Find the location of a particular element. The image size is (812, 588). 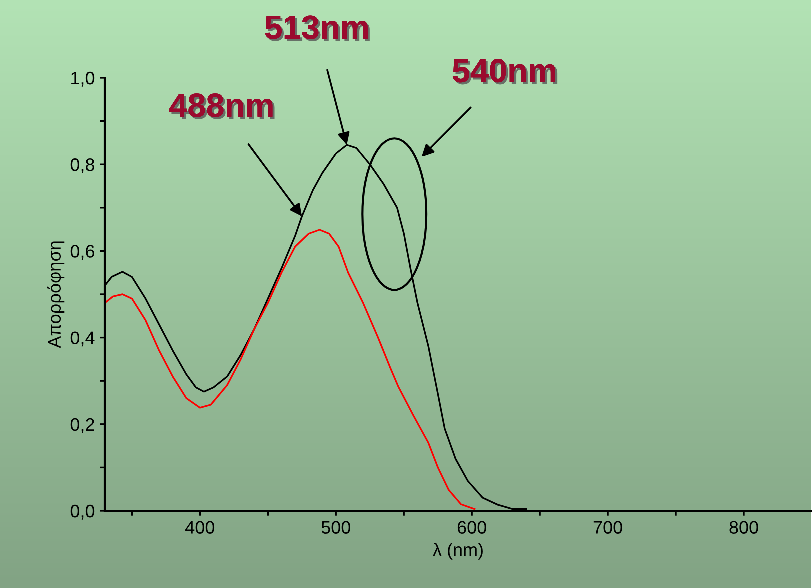

x-axis-title: λ (nm) is located at coordinates (458, 551).